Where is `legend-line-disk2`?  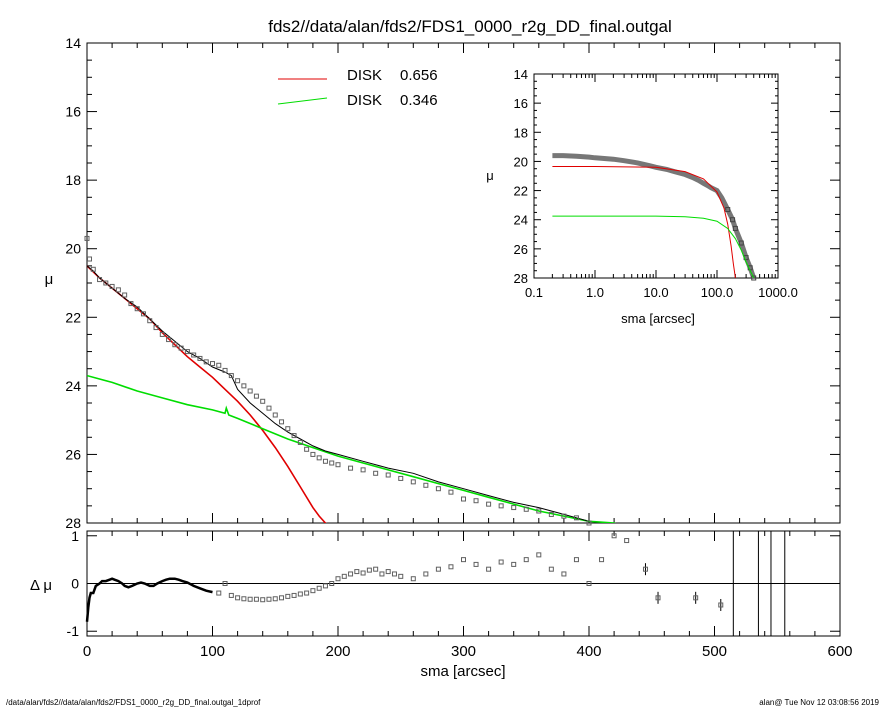 legend-line-disk2 is located at coordinates (302, 101).